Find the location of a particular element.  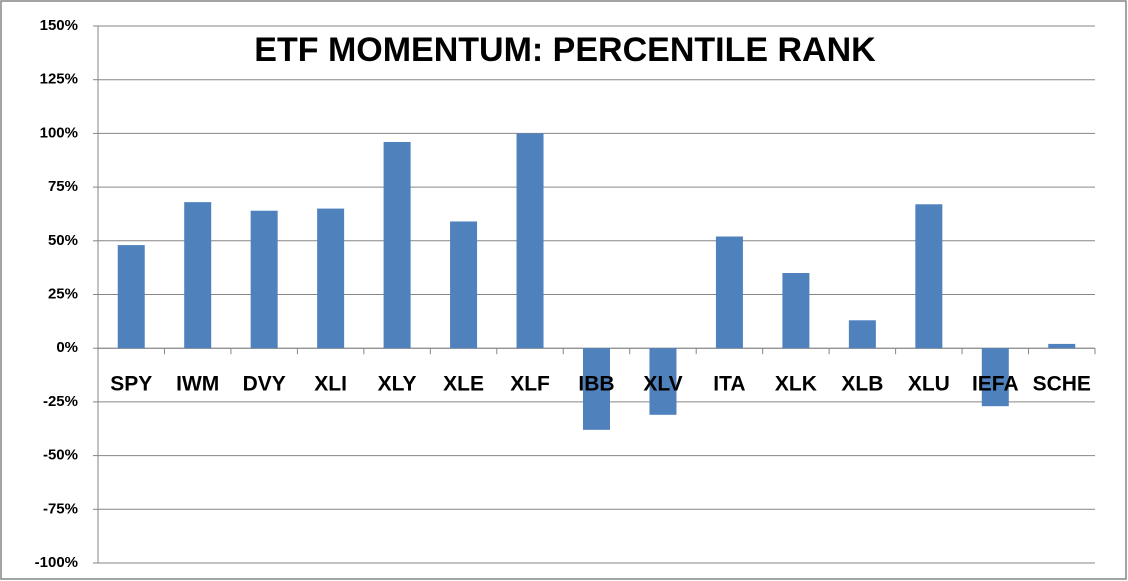

chart-title: ETF MOMENTUM: PERCENTILE RANK is located at coordinates (565, 50).